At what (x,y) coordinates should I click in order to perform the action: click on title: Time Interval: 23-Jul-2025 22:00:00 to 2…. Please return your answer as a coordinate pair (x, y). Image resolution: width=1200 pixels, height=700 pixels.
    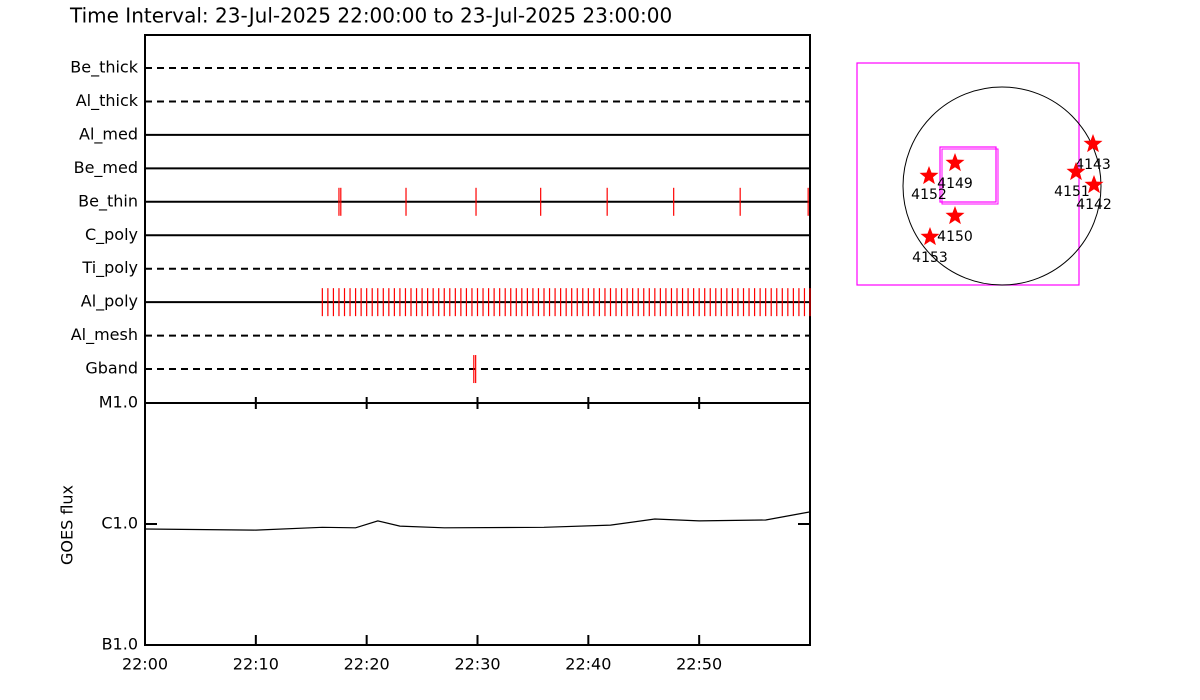
    Looking at the image, I should click on (370, 16).